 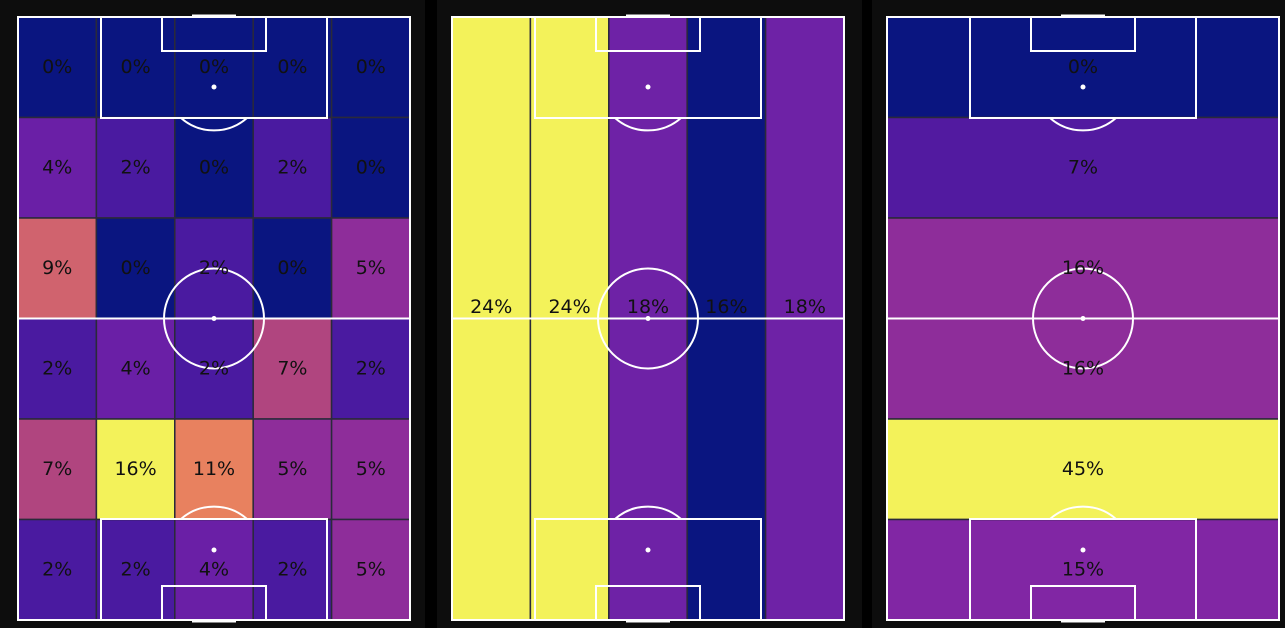 I want to click on heatmap-cell-r3-c0, so click(x=57, y=368).